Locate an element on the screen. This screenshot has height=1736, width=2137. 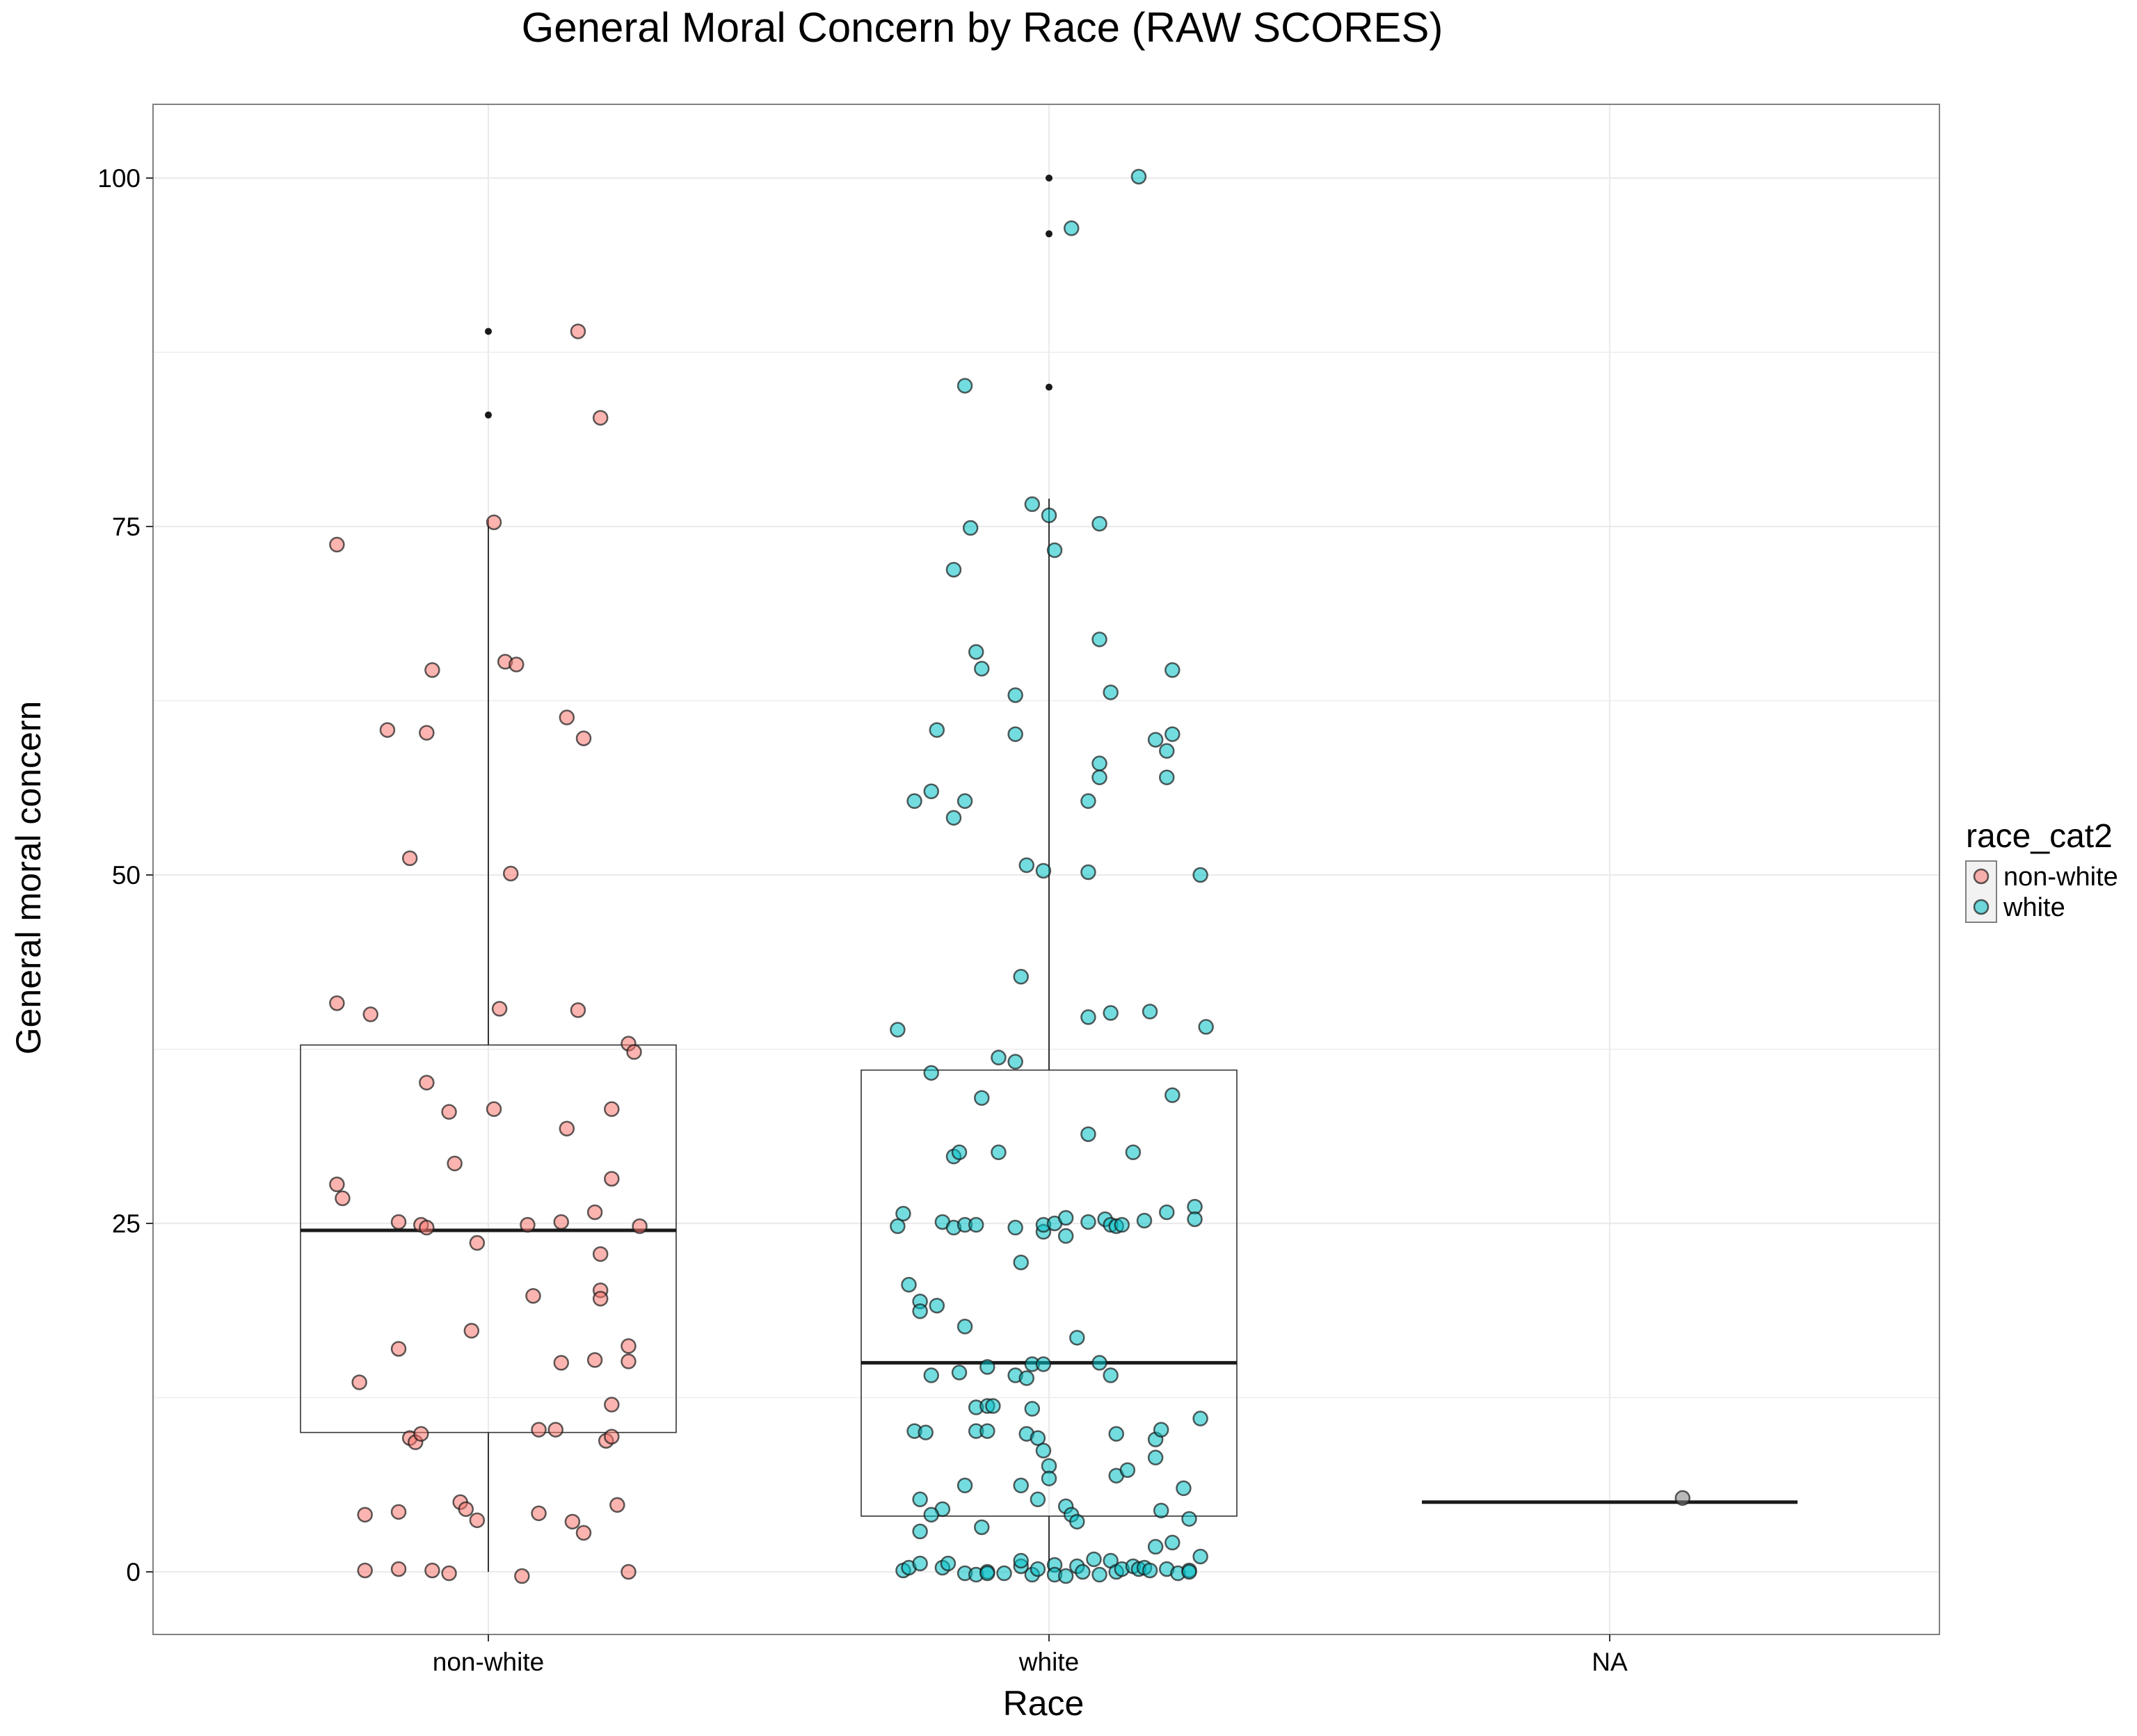
legend-key-non-white is located at coordinates (1981, 876).